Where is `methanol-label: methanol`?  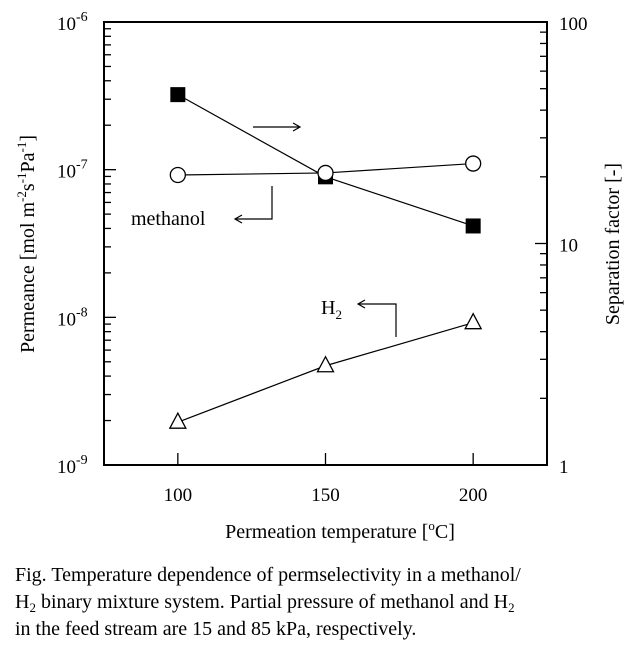 methanol-label: methanol is located at coordinates (168, 219).